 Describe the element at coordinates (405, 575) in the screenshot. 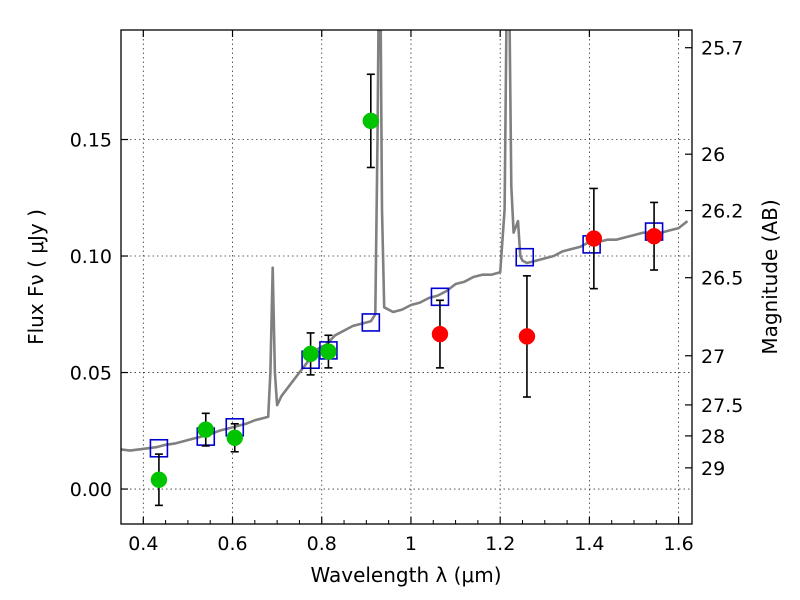

I see `x-axis-label: Wavelength λ (μm)` at that location.